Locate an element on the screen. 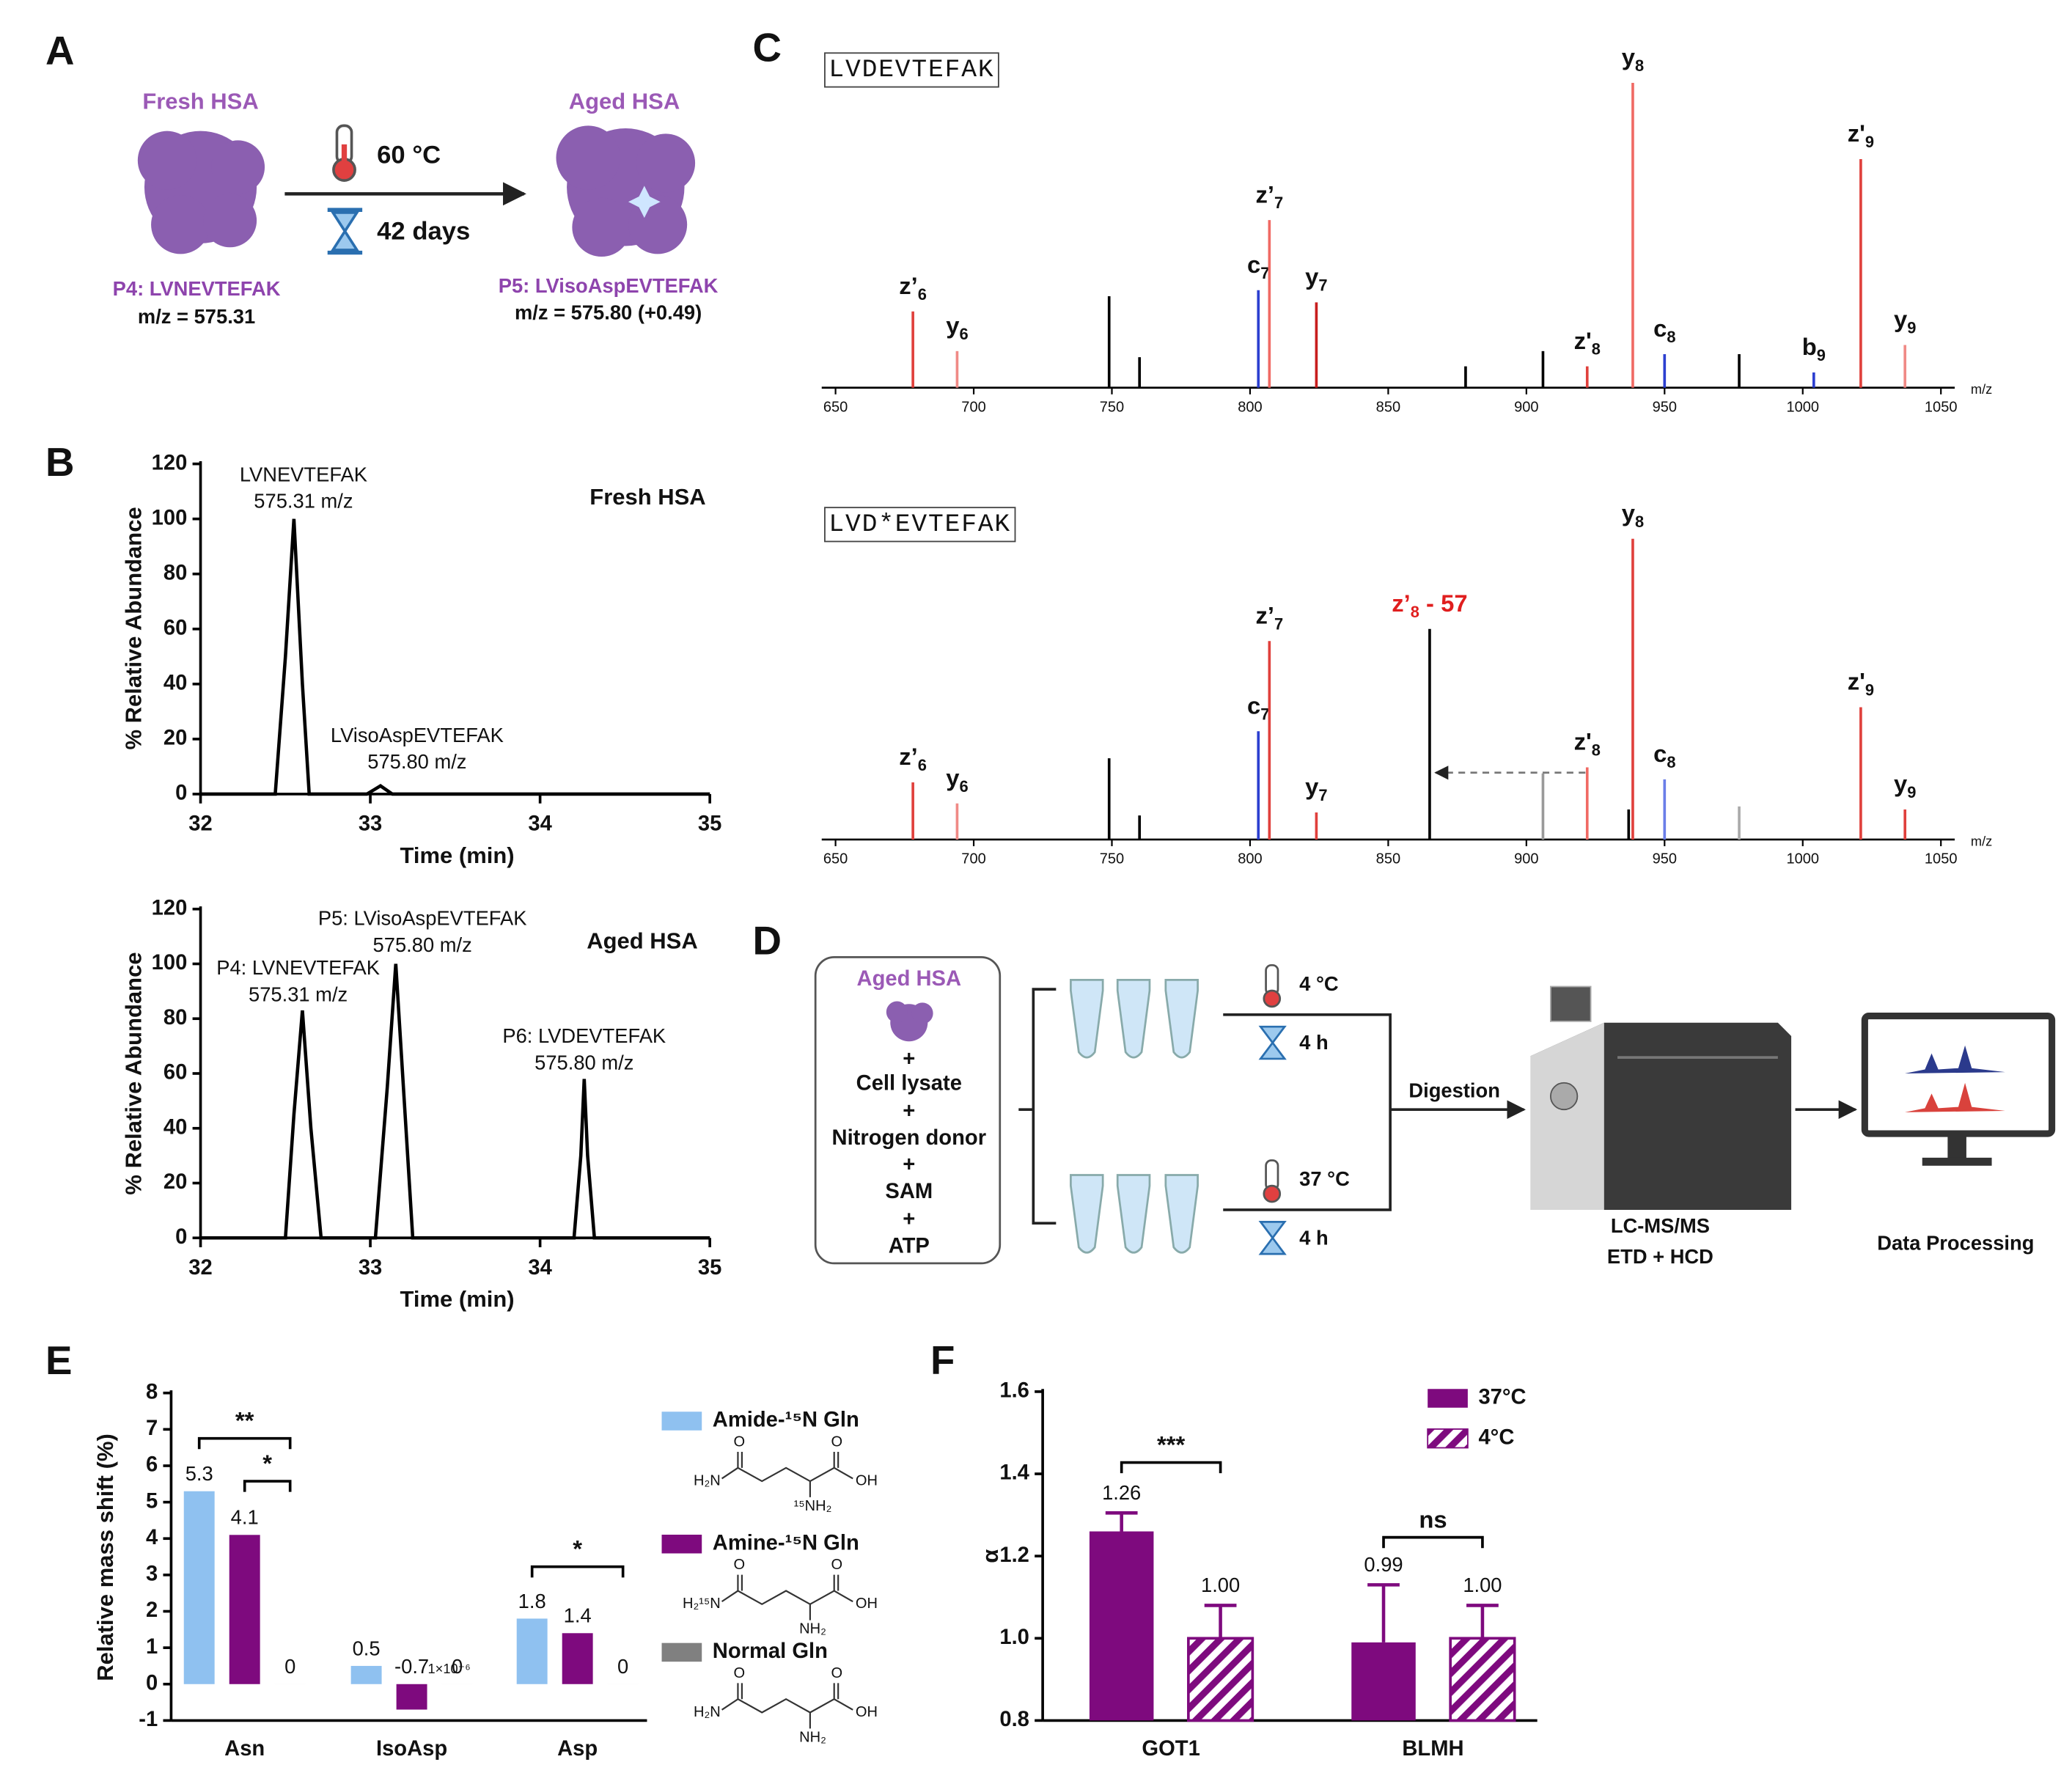 The width and height of the screenshot is (2072, 1784). bonds is located at coordinates (787, 1474).